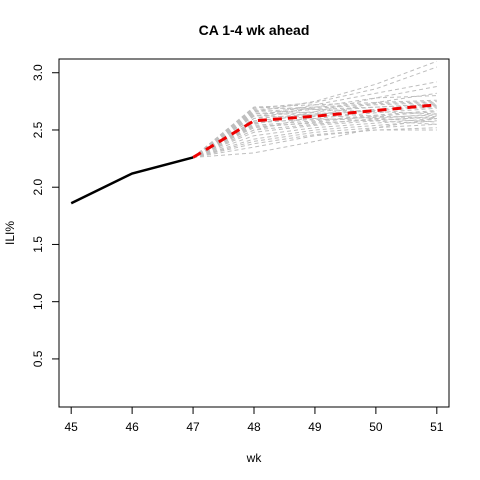 Image resolution: width=480 pixels, height=480 pixels. I want to click on x-tick-label: 50, so click(376, 427).